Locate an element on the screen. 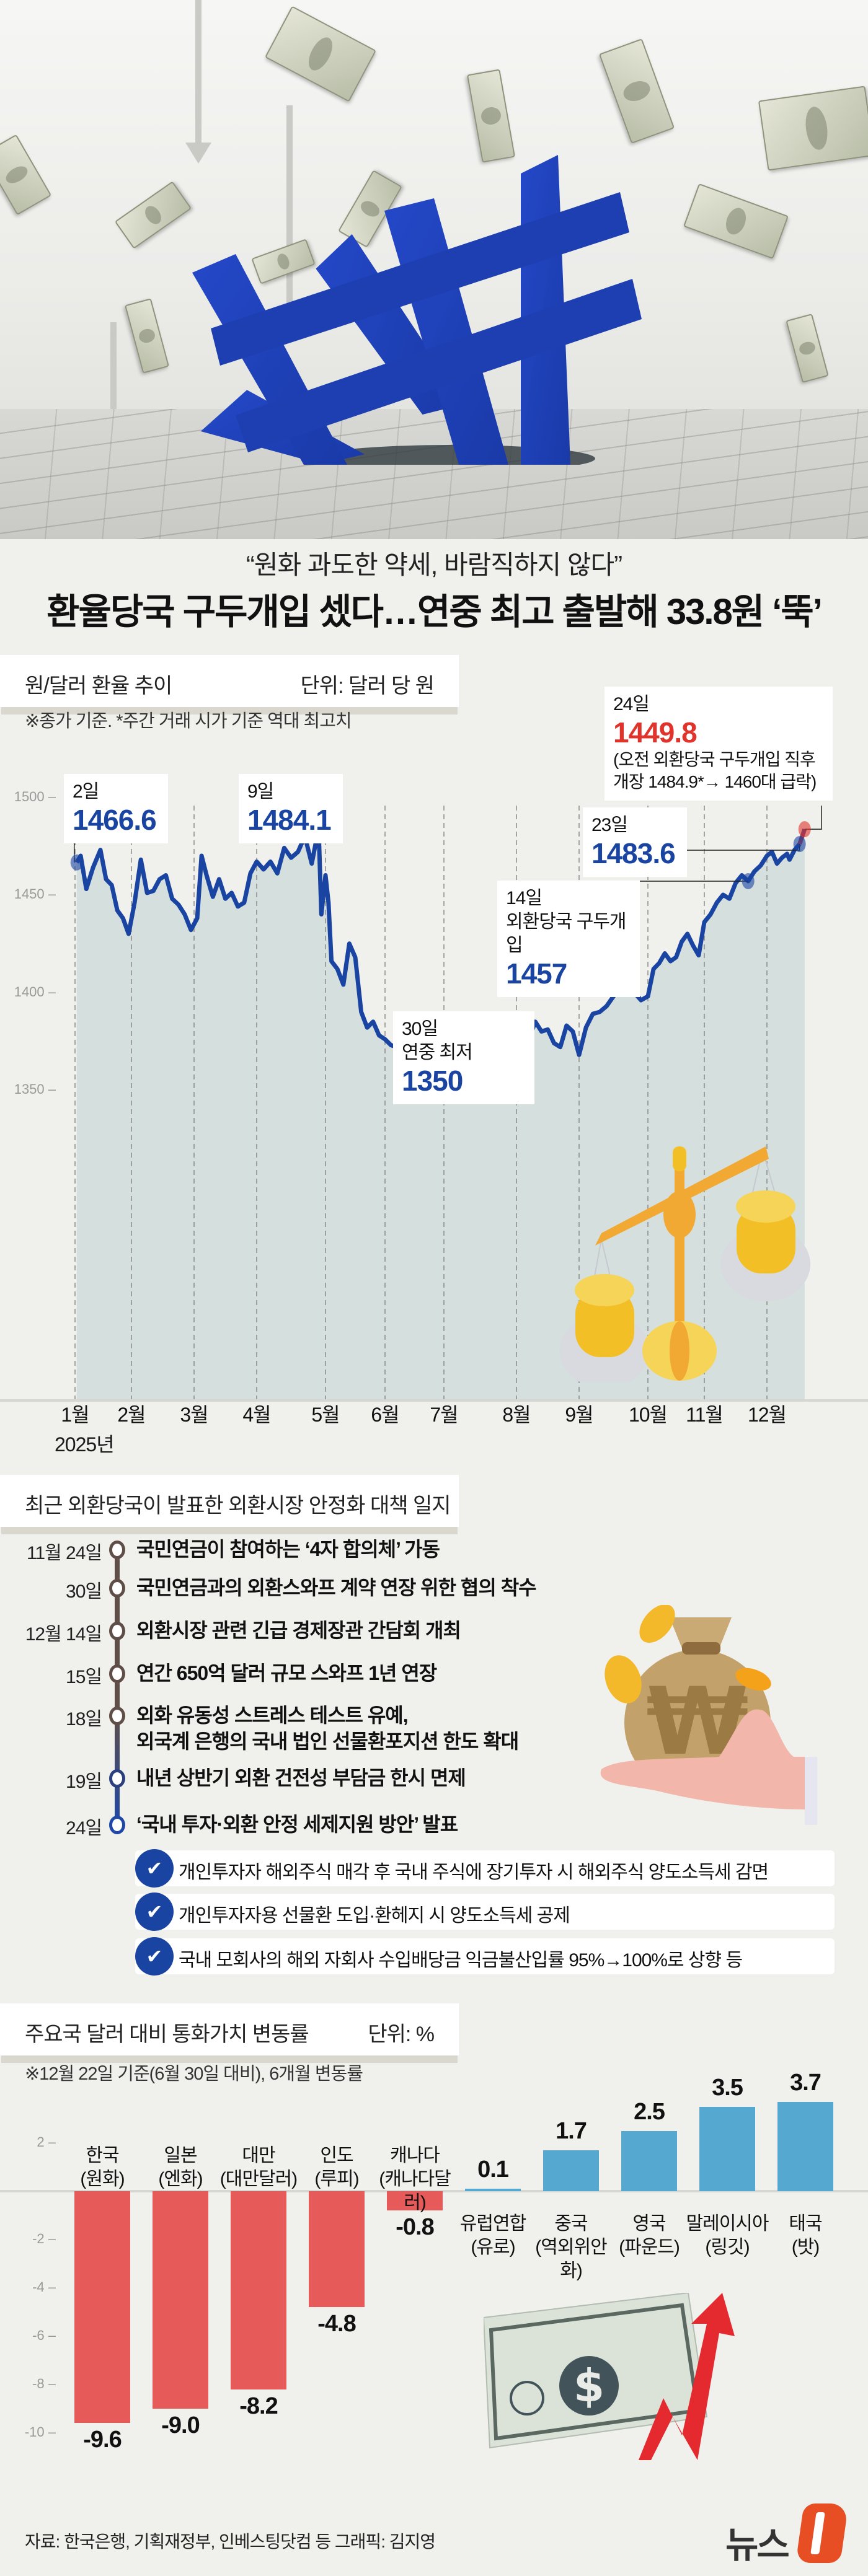 This screenshot has width=868, height=2576. bar-value-label: -9.0 is located at coordinates (180, 2425).